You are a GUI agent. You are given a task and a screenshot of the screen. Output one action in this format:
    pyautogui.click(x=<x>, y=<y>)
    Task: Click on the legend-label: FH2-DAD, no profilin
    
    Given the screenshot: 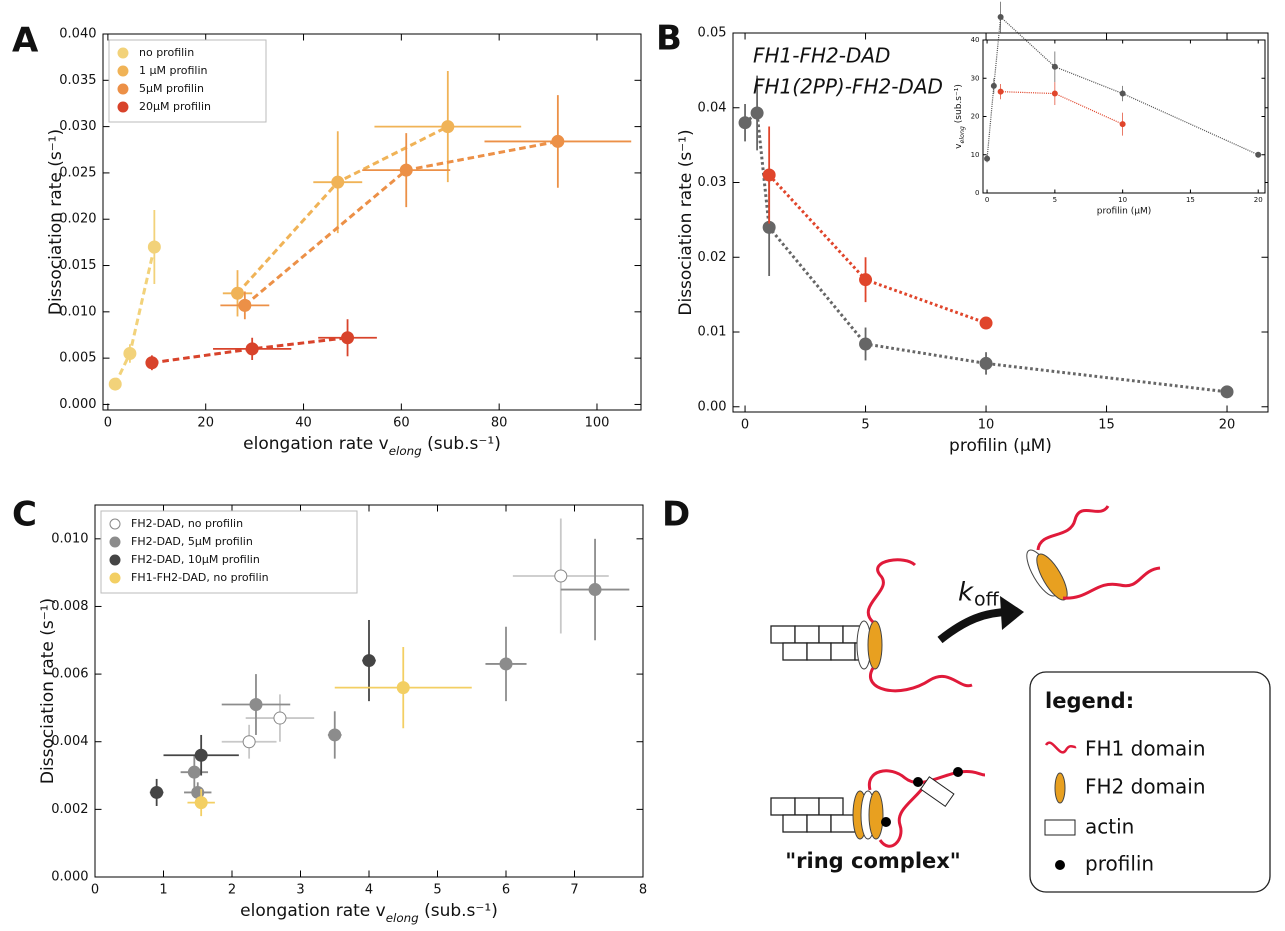 What is the action you would take?
    pyautogui.click(x=187, y=523)
    